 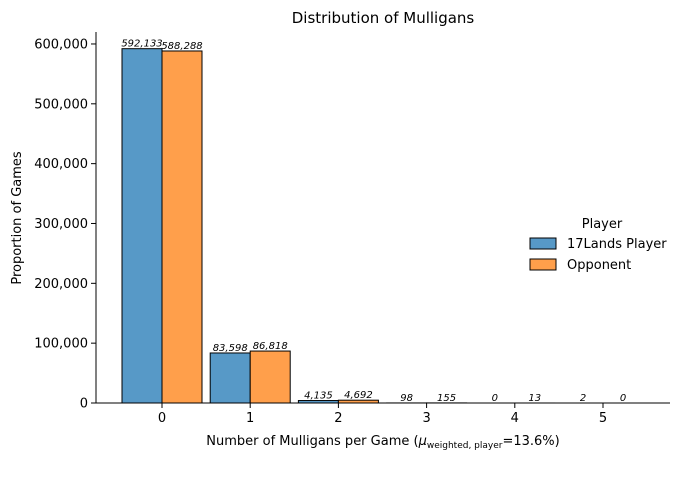 I want to click on data-label-opponent-2: 4,692, so click(x=358, y=395).